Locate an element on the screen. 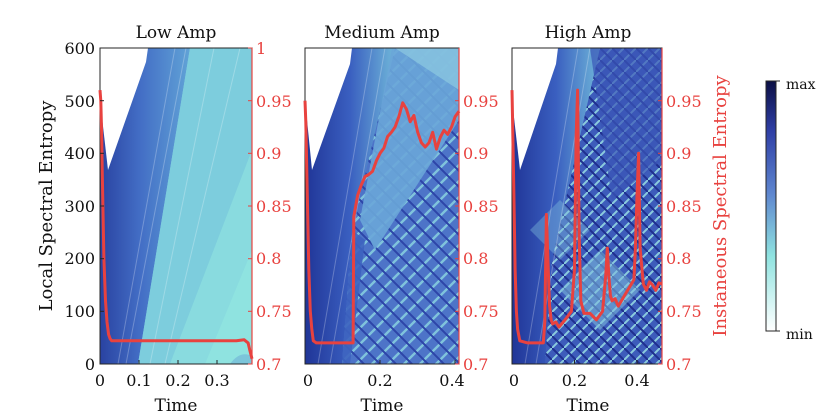 The image size is (830, 418). ytick-0: 0 is located at coordinates (90, 364).